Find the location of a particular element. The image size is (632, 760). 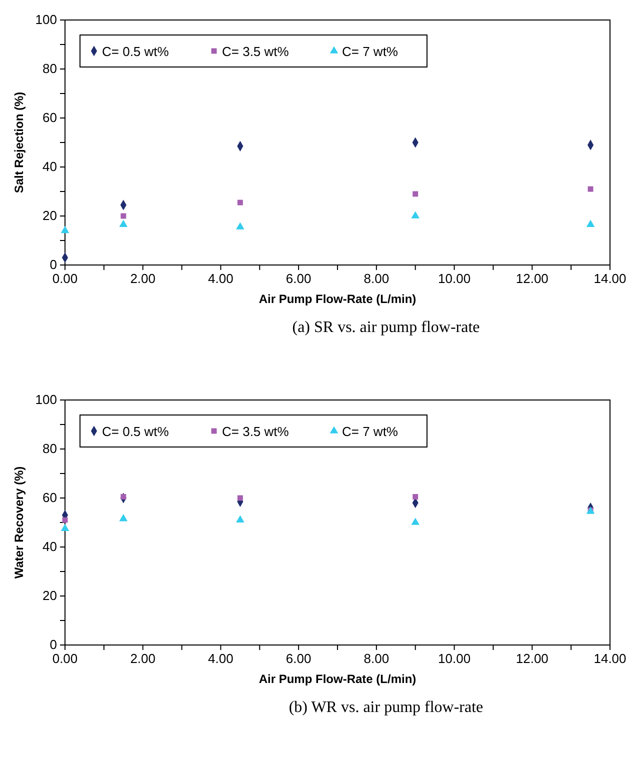

text: (b) WR vs. air pump flow-rate is located at coordinates (386, 707).